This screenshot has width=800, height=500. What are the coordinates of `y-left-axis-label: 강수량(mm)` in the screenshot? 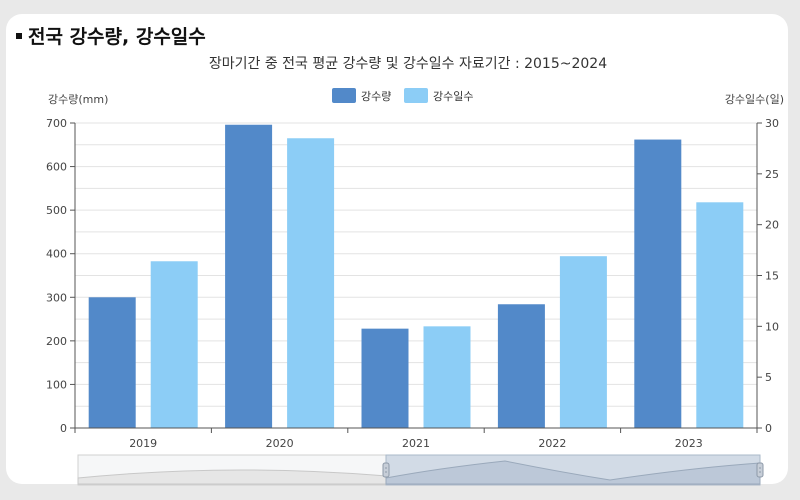 It's located at (78, 99).